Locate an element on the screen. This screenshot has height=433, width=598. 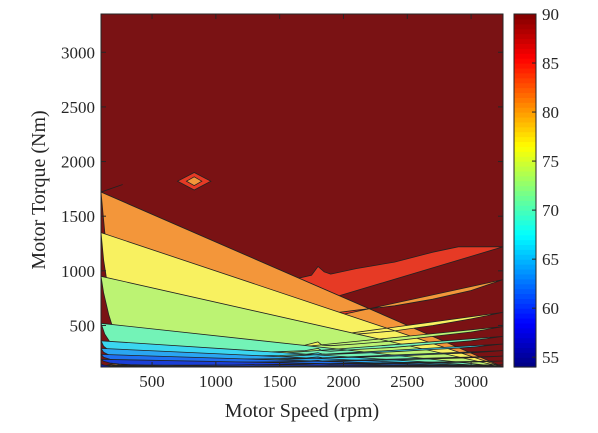
y-tick-label: 2000 is located at coordinates (78, 162).